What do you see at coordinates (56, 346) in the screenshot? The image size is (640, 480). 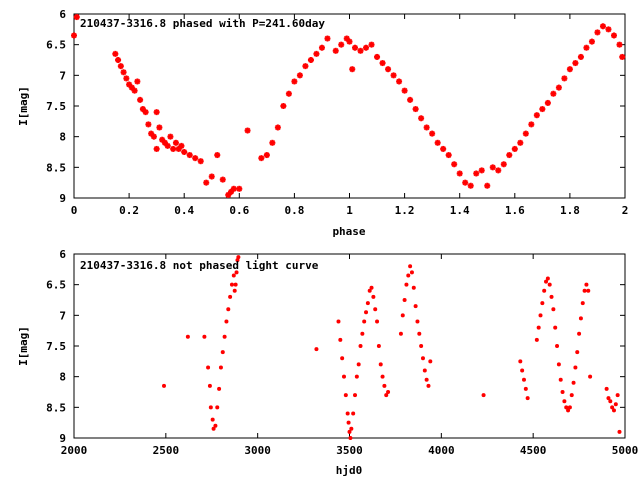 I see `unphased-ytick-label: 7.5` at bounding box center [56, 346].